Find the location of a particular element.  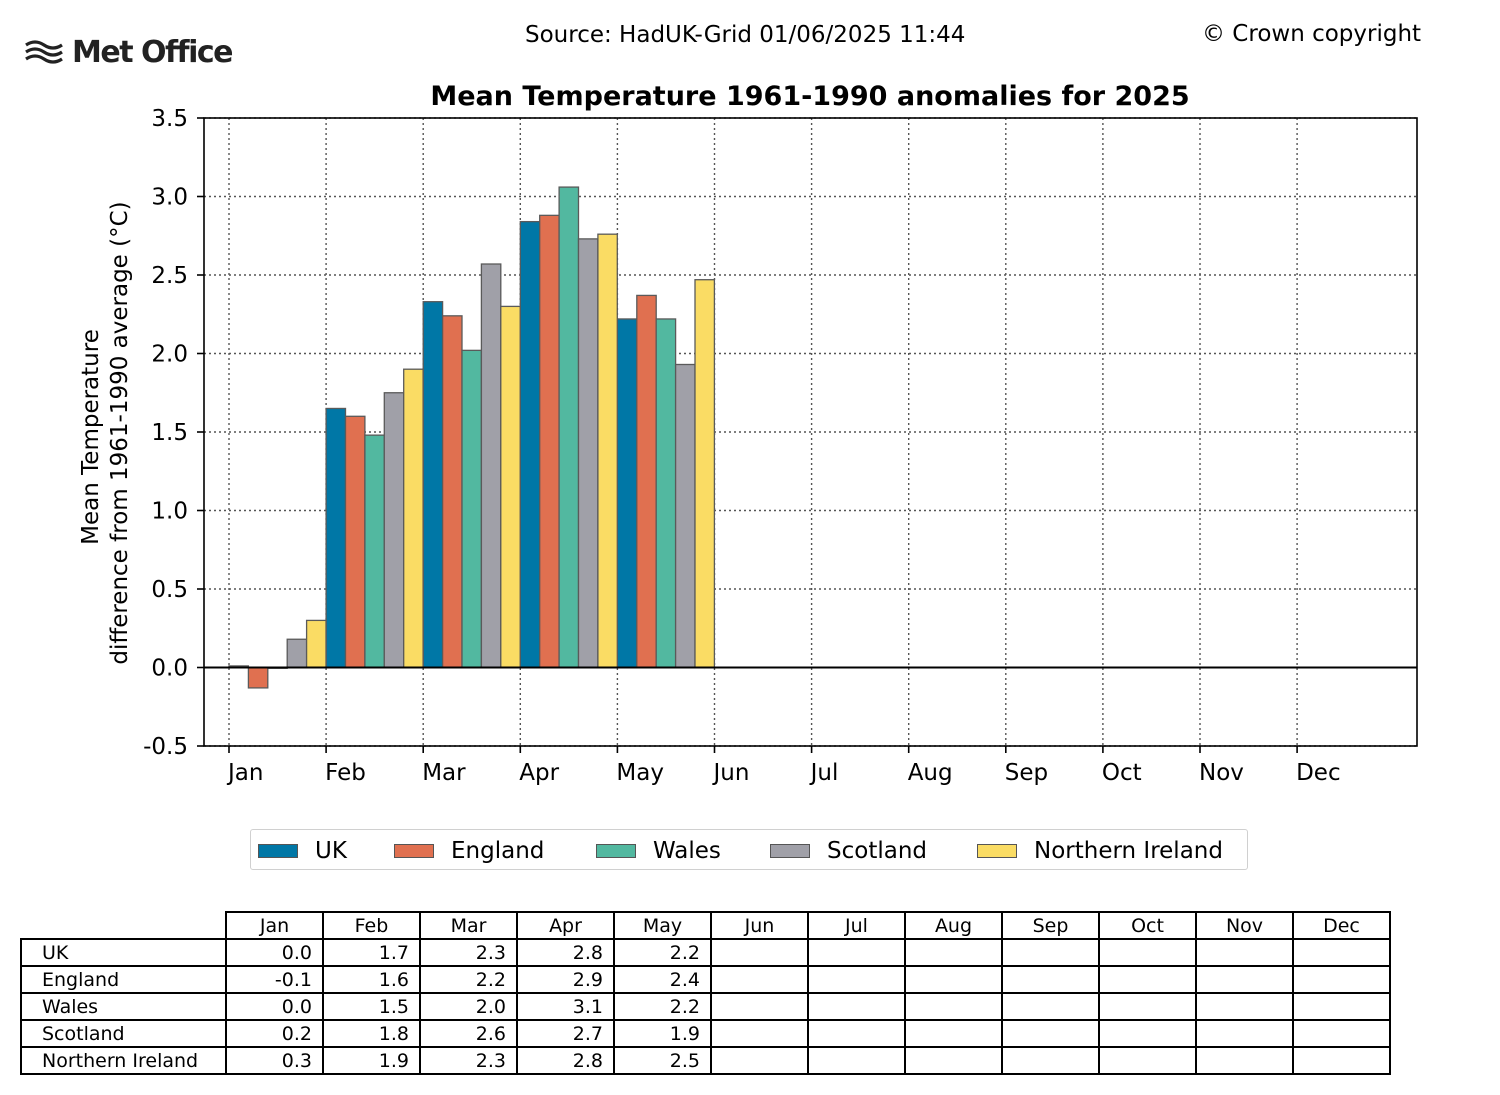

table-cell: 2.8 is located at coordinates (565, 1060).